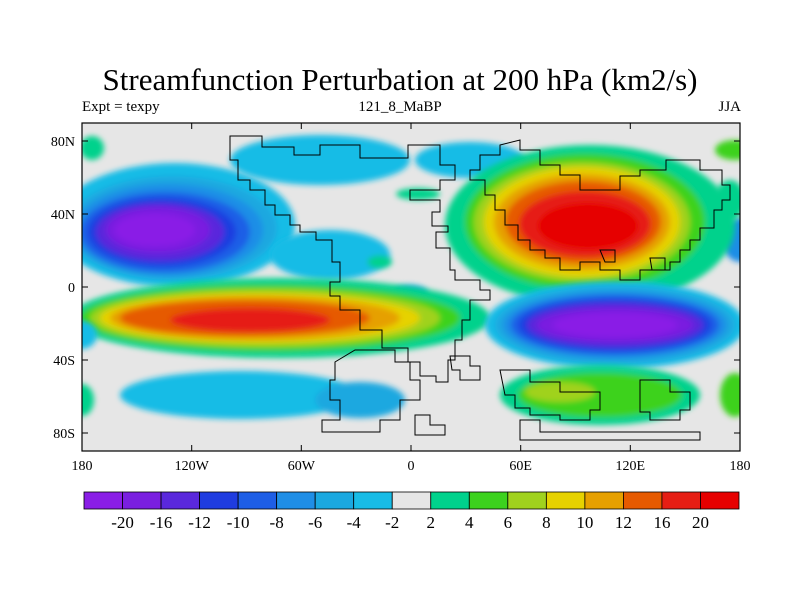 This screenshot has width=800, height=600. I want to click on colorbar-label: -16, so click(161, 522).